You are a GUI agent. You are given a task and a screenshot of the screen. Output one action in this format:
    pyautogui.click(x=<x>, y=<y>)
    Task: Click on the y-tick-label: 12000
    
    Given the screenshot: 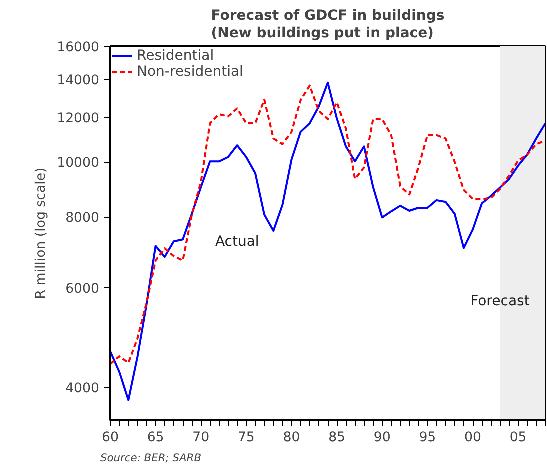 What is the action you would take?
    pyautogui.click(x=78, y=118)
    